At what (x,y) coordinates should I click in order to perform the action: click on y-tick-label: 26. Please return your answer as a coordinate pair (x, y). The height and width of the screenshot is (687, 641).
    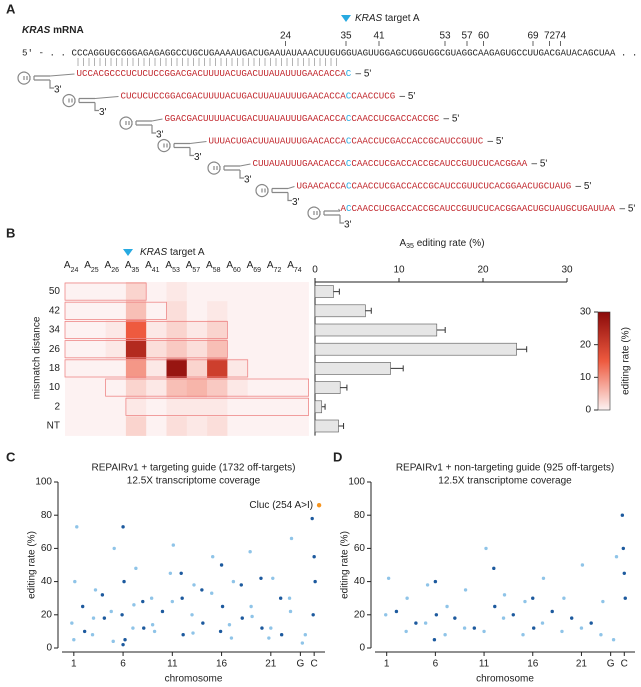
    Looking at the image, I should click on (55, 349).